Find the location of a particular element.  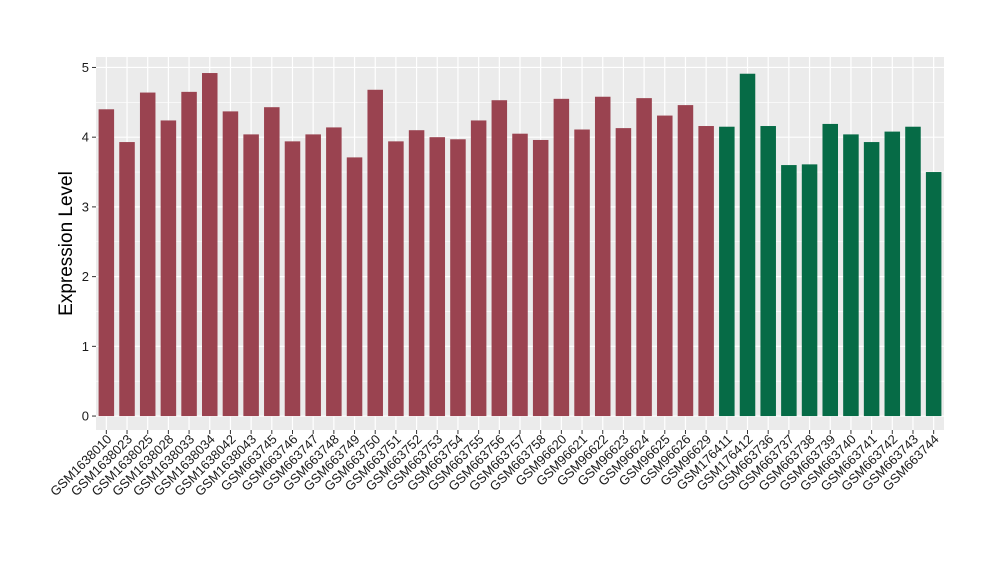

bar-GSM663746 is located at coordinates (292, 279).